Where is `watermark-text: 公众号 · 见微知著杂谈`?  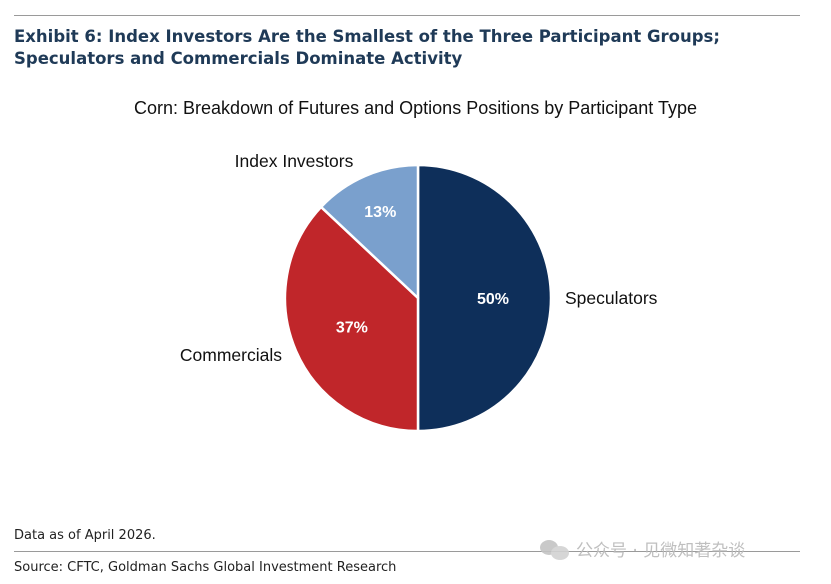 watermark-text: 公众号 · 见微知著杂谈 is located at coordinates (661, 551).